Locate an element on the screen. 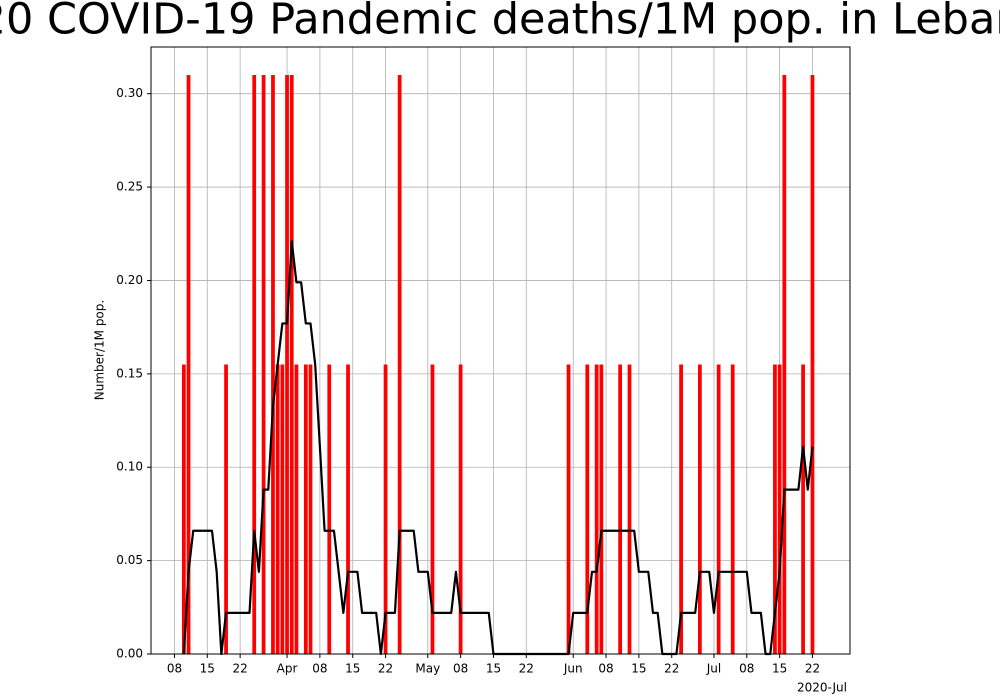 The width and height of the screenshot is (1000, 700). x-tick-label: Jul is located at coordinates (713, 669).